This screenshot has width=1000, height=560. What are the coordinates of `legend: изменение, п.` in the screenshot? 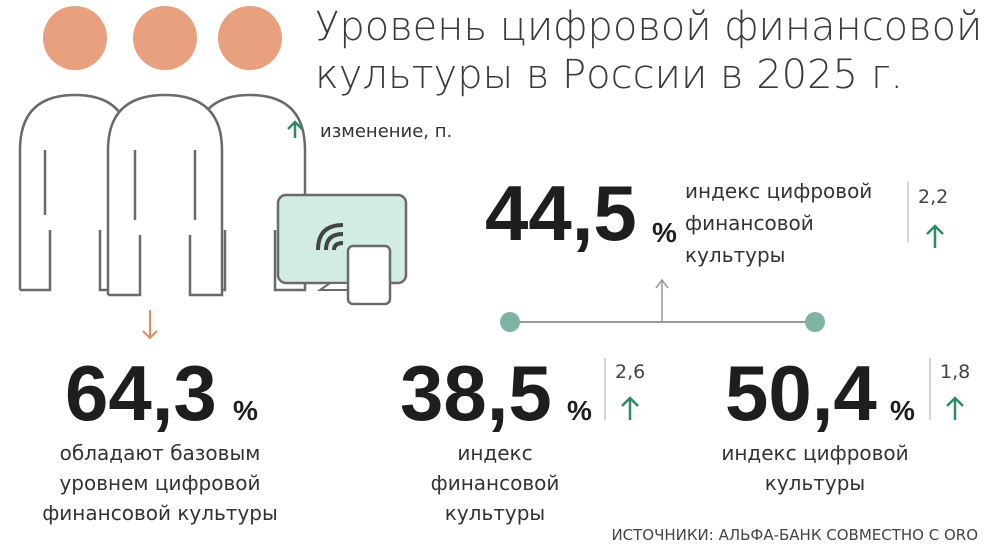 It's located at (386, 131).